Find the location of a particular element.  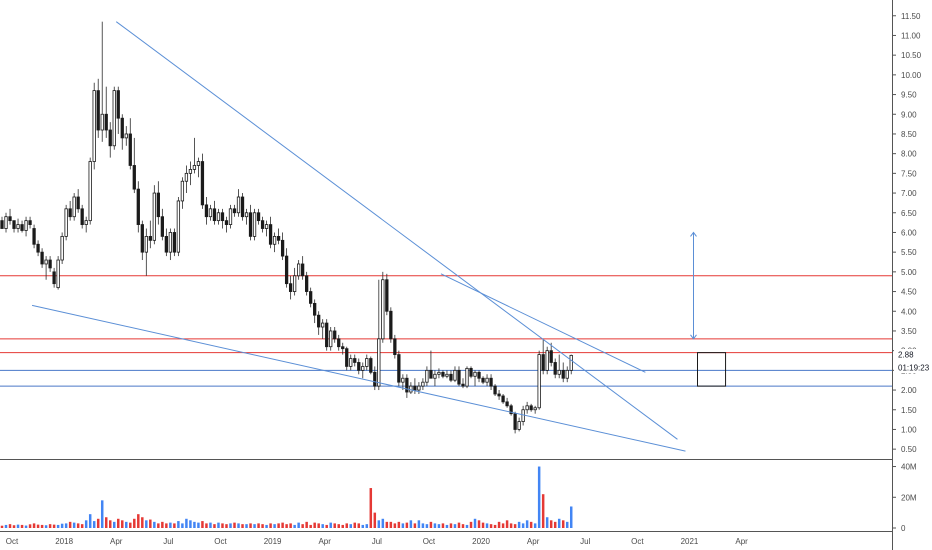

price-tick-label: 6.50 is located at coordinates (909, 213).